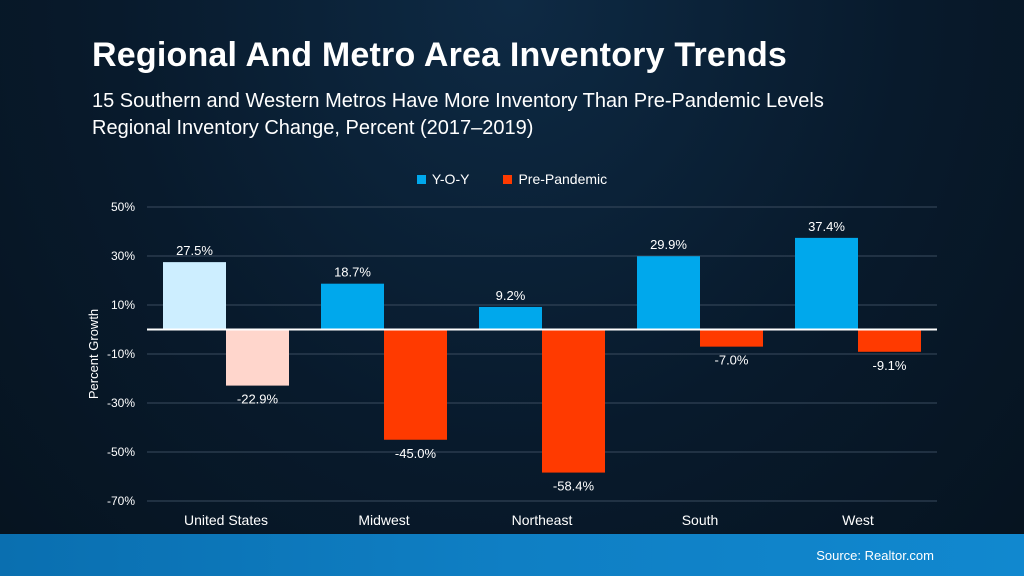 The image size is (1024, 576). I want to click on page-title: Regional And Metro Area Inventory Trends, so click(440, 55).